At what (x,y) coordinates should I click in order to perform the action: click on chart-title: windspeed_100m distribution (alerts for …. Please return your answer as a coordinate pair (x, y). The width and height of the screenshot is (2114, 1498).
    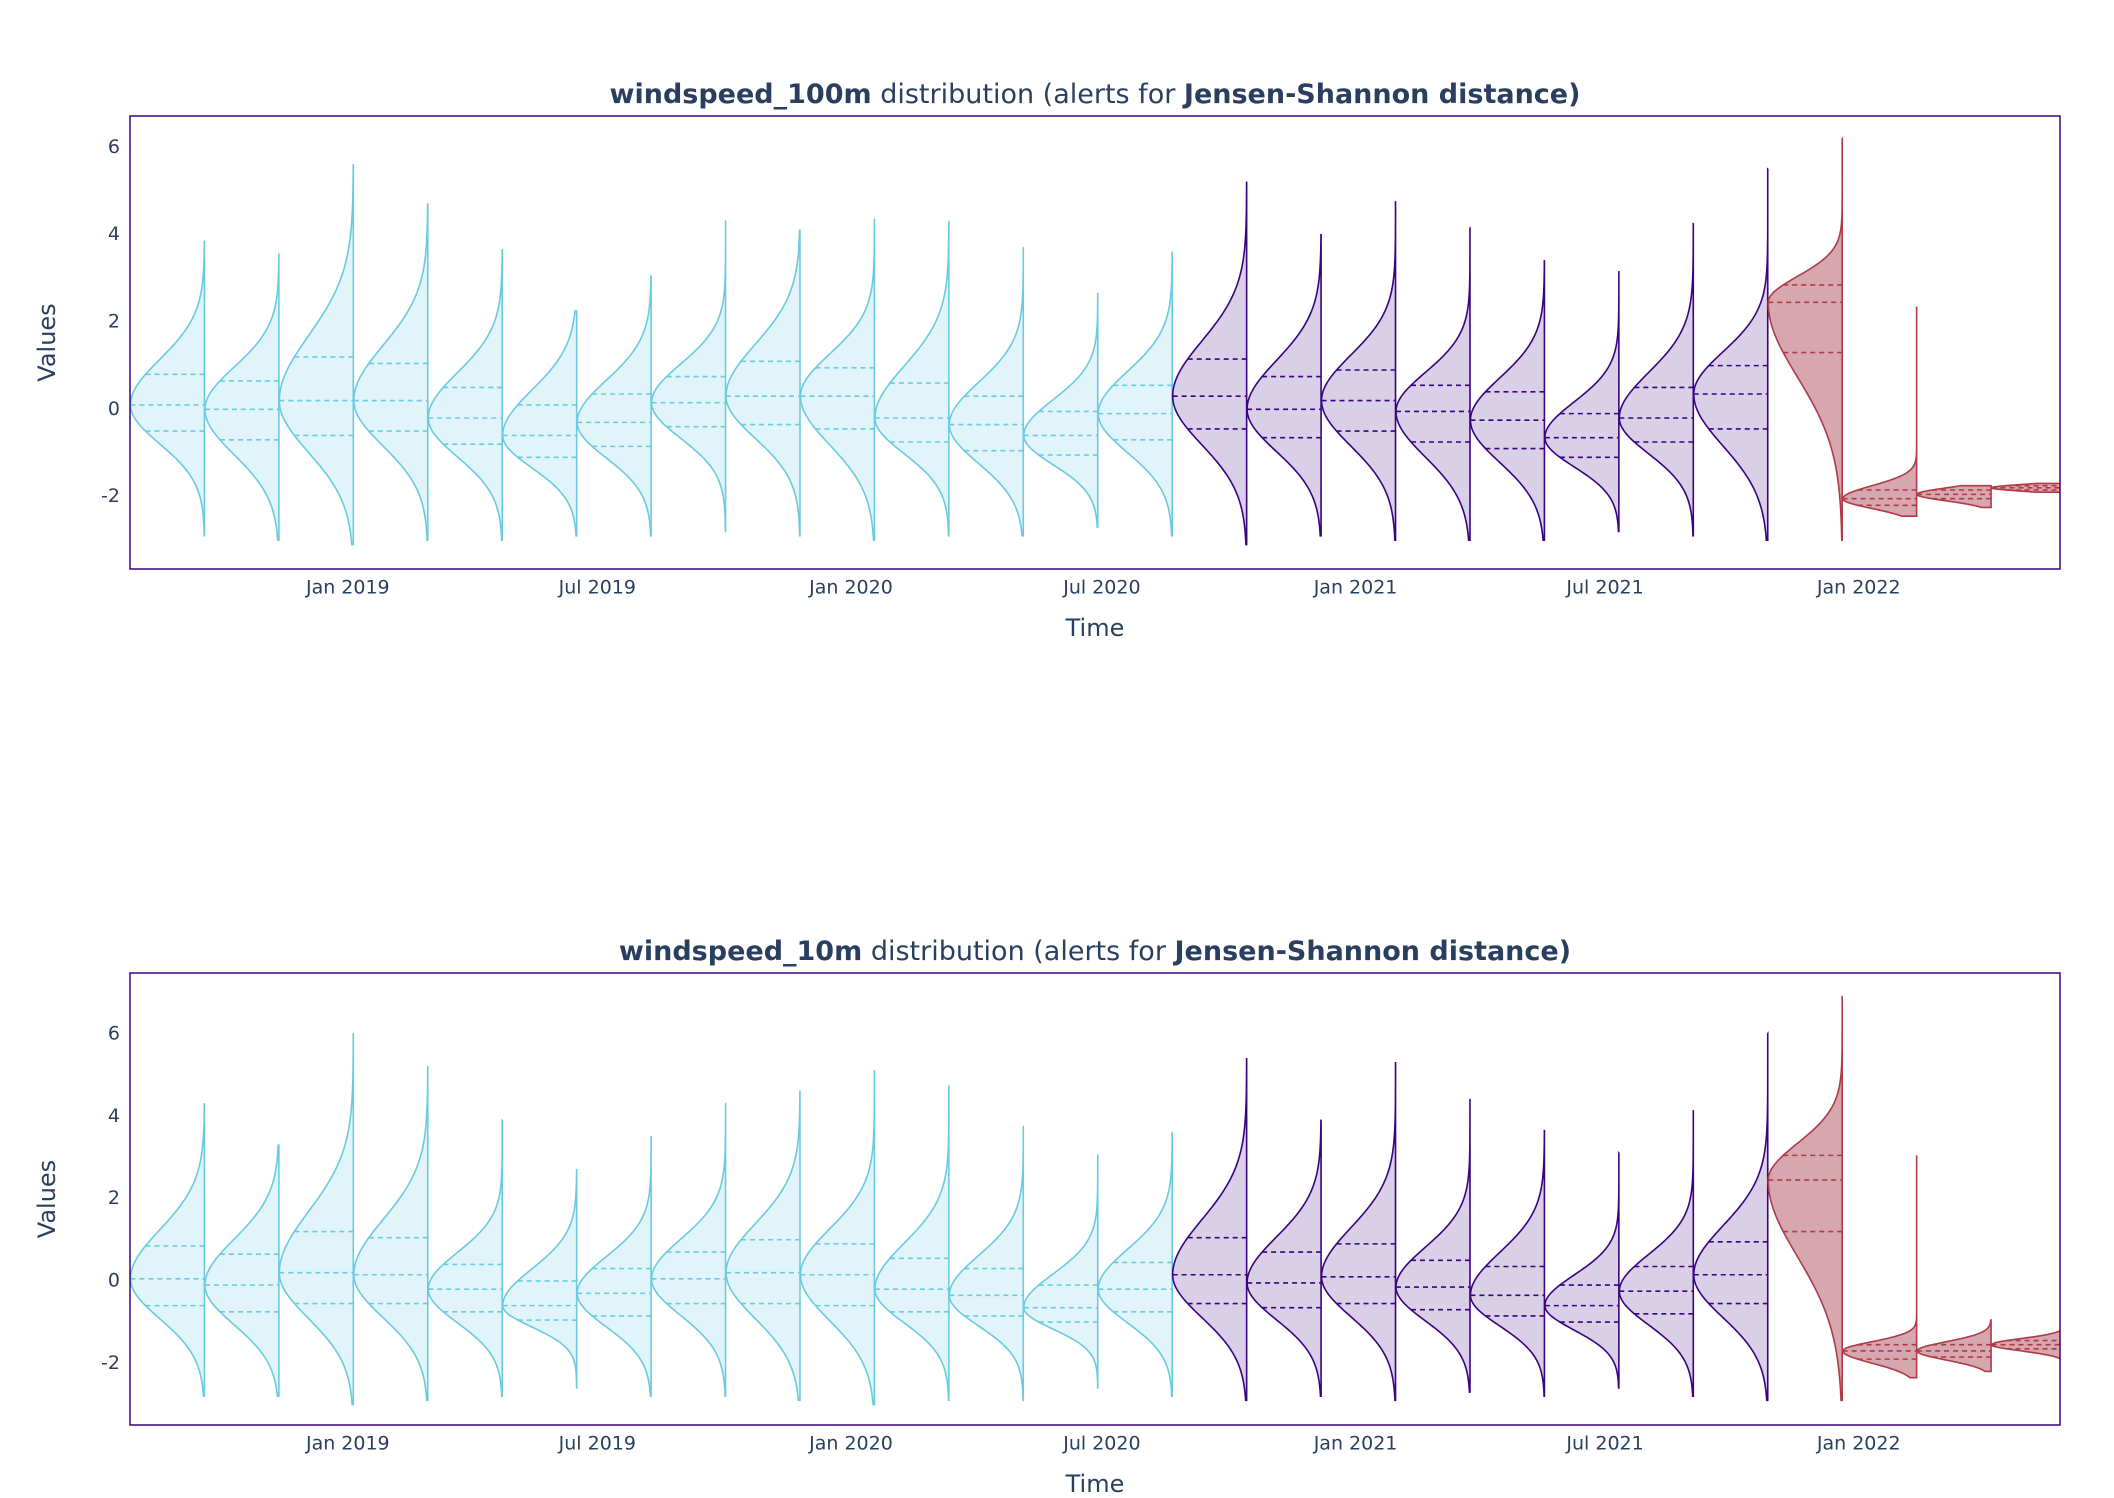
    Looking at the image, I should click on (1095, 94).